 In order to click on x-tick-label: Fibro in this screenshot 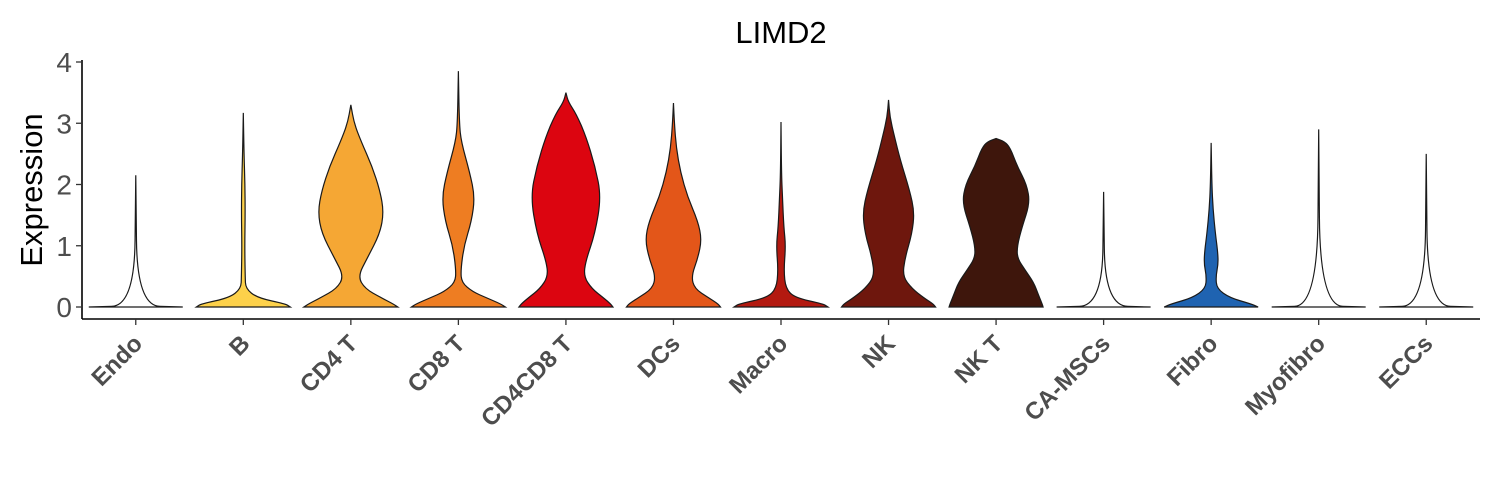, I will do `click(1193, 361)`.